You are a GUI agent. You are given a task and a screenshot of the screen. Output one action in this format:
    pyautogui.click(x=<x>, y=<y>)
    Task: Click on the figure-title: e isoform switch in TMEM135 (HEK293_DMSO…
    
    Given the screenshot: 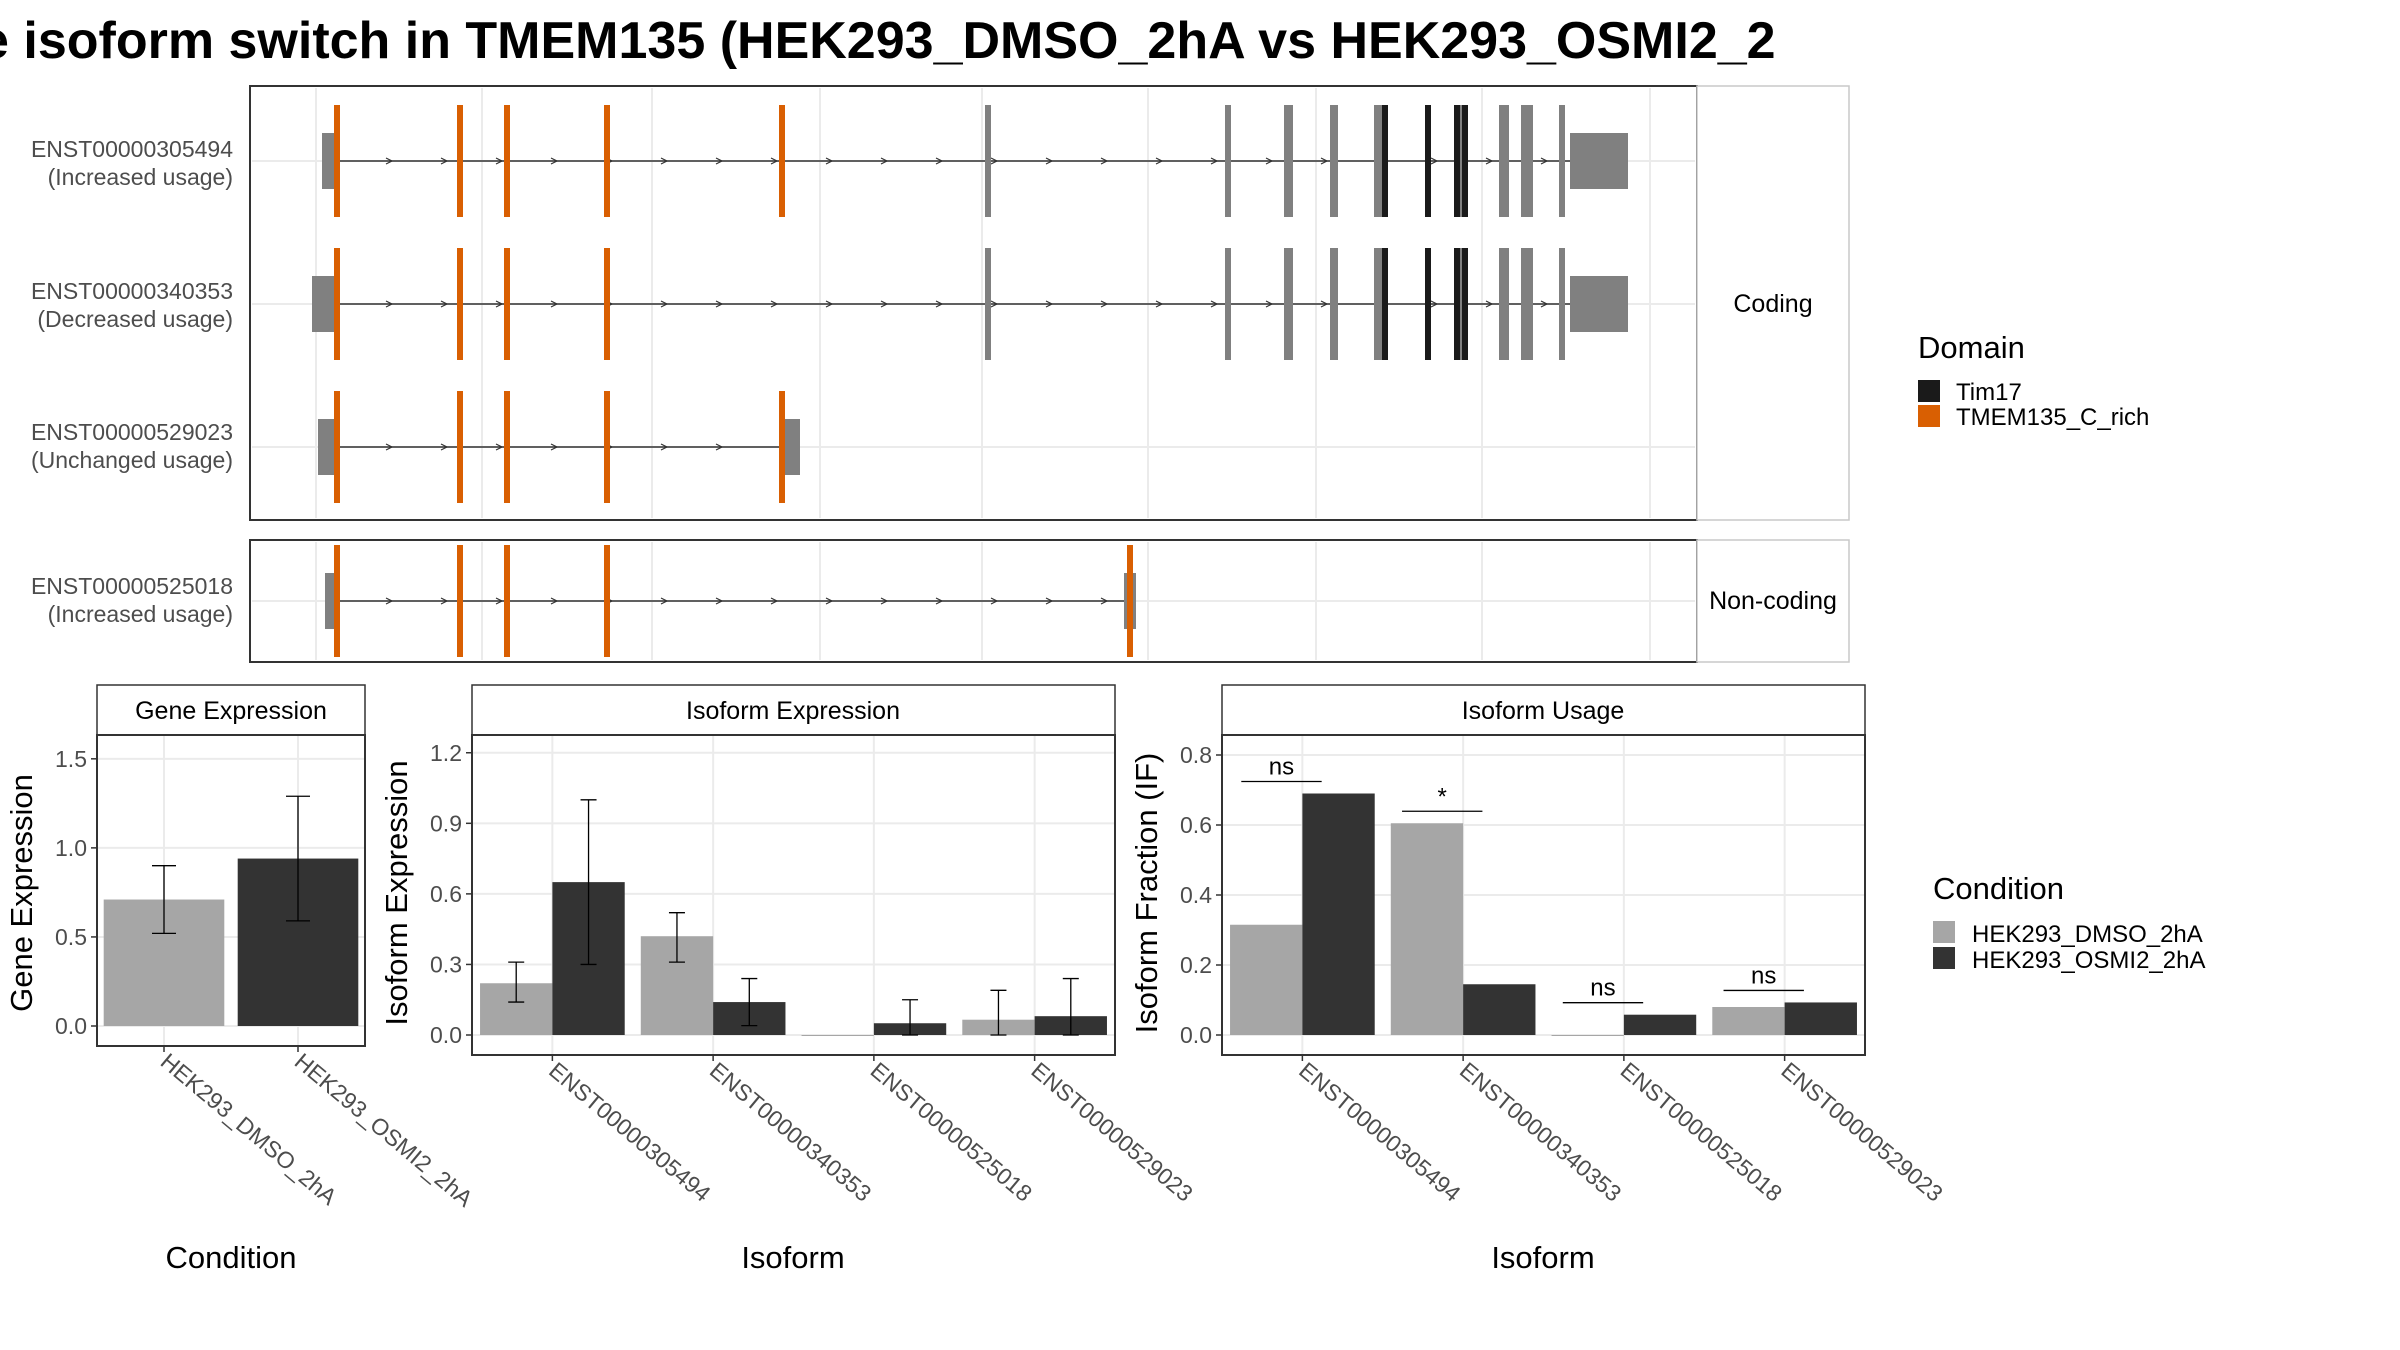 What is the action you would take?
    pyautogui.click(x=888, y=41)
    